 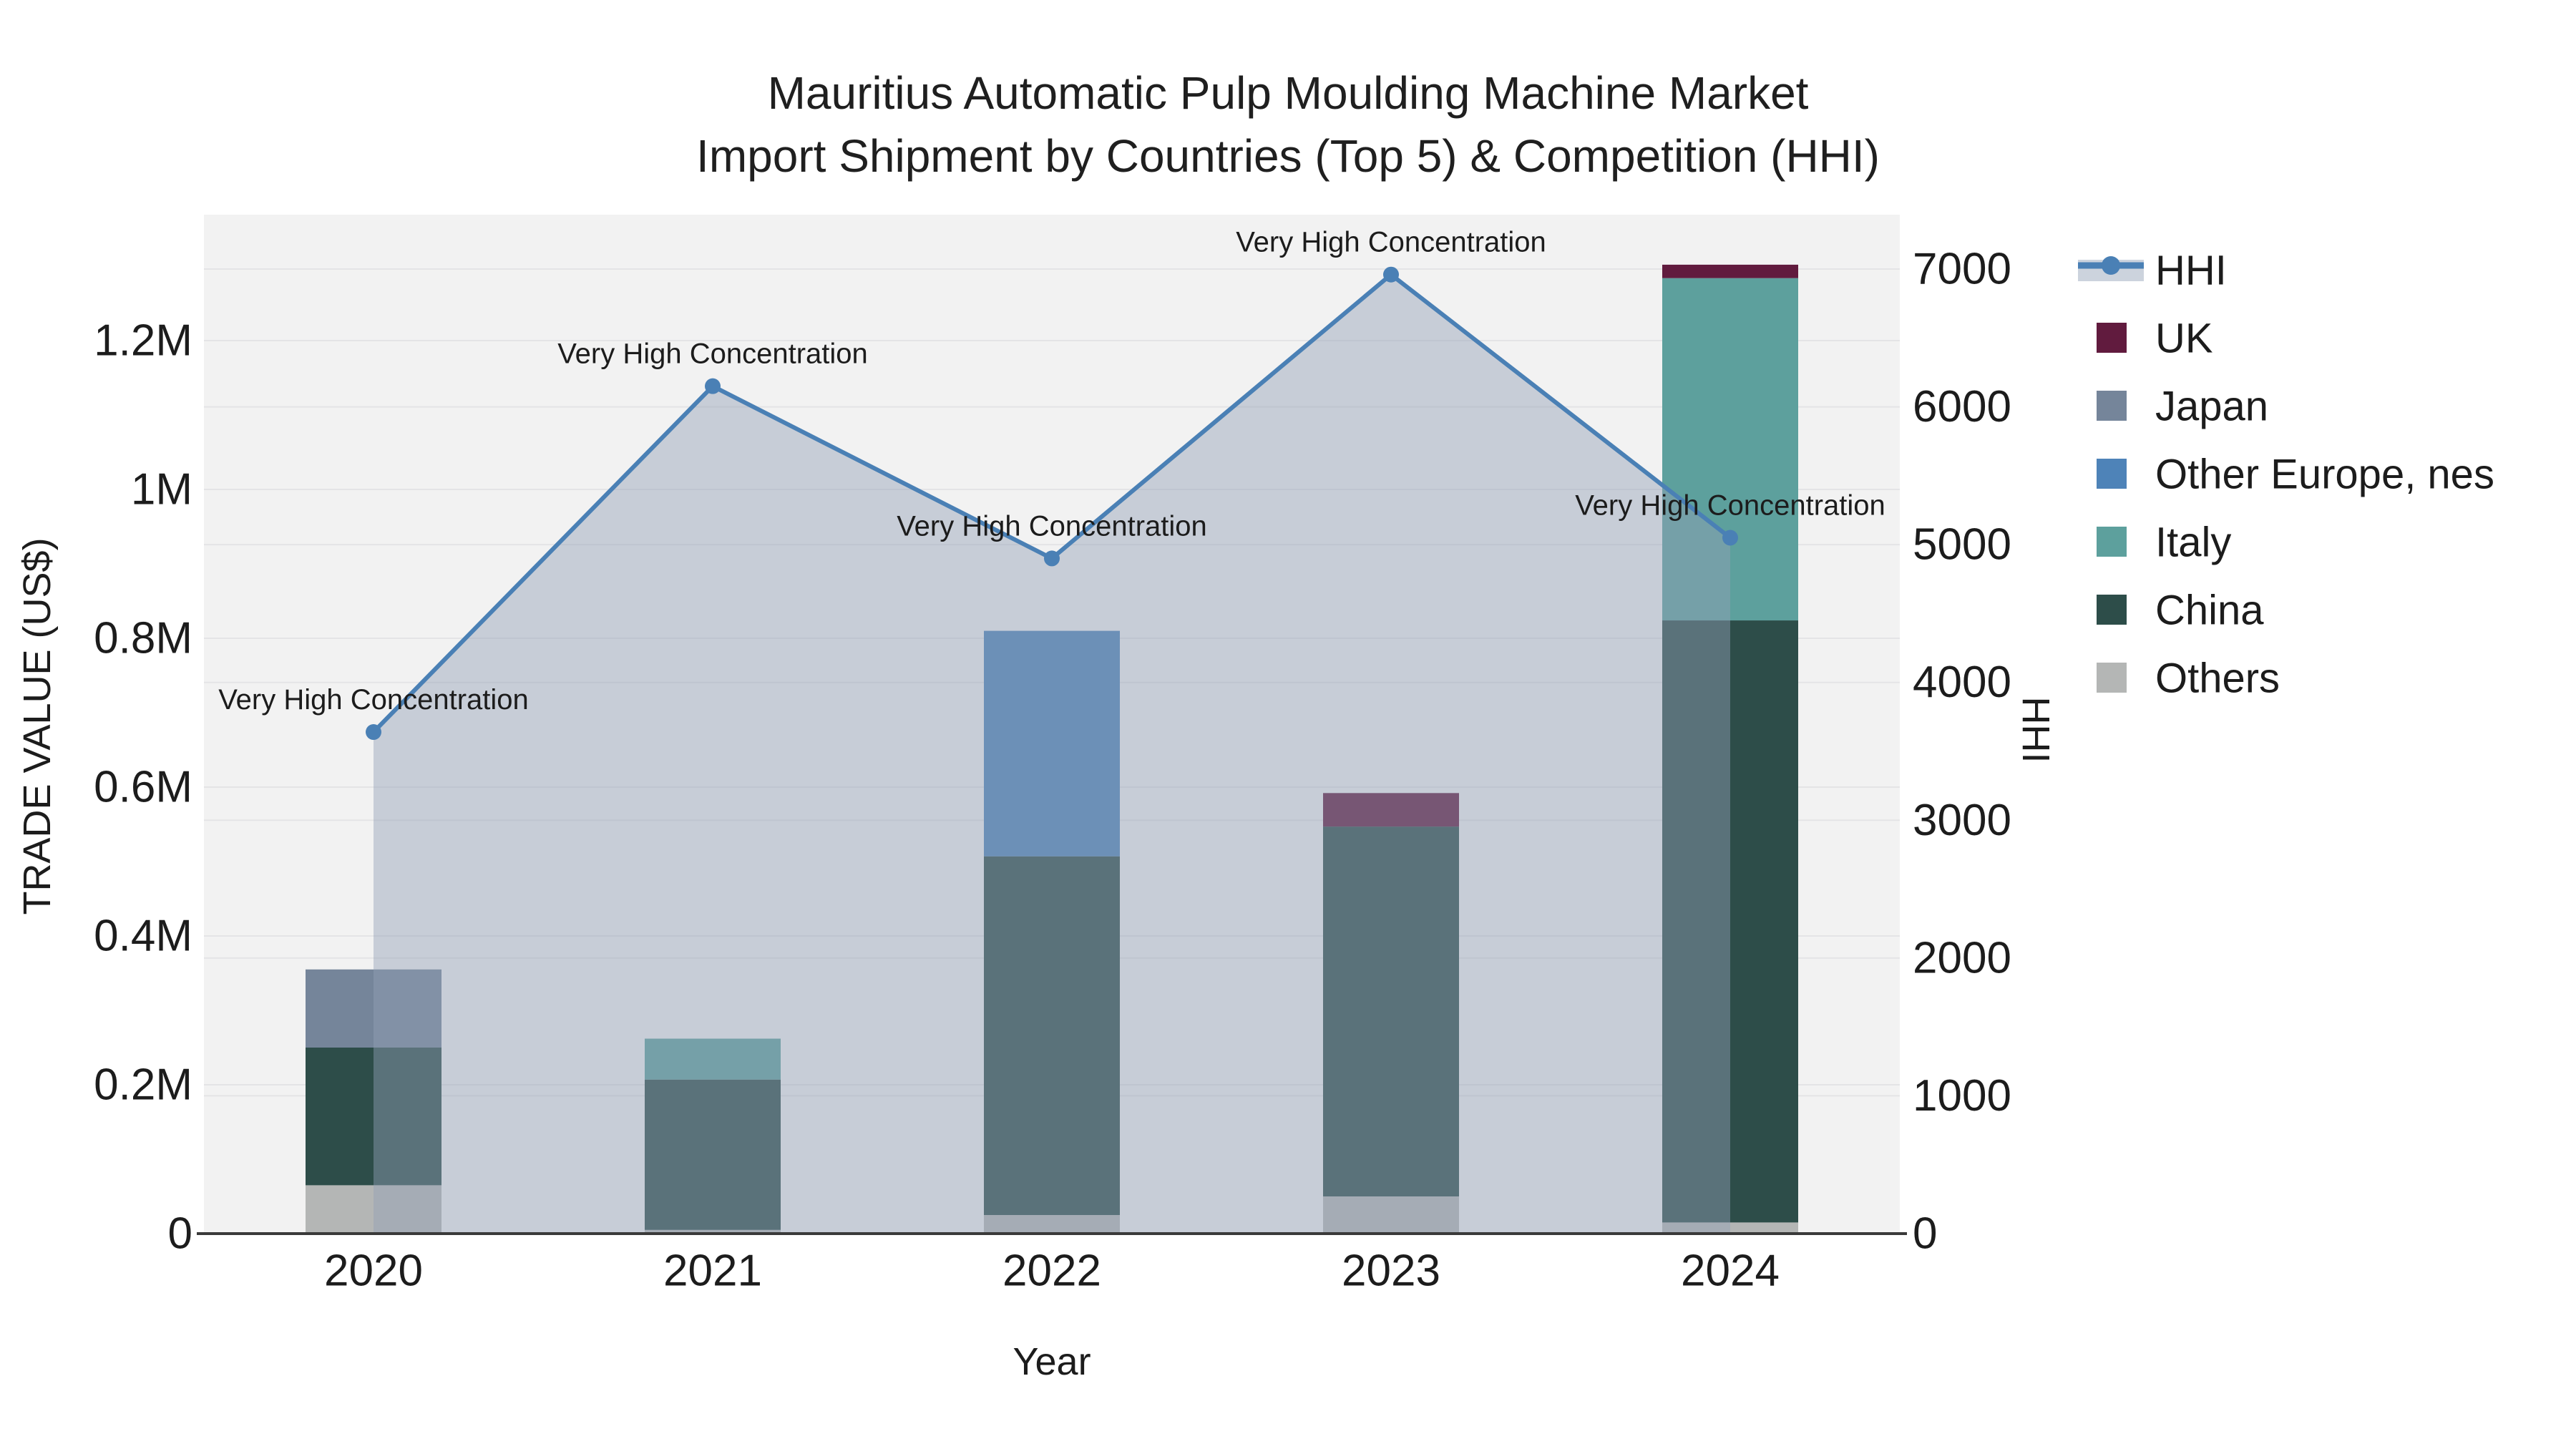 What do you see at coordinates (143, 1085) in the screenshot?
I see `y-left-tick-0.2M: 0.2M` at bounding box center [143, 1085].